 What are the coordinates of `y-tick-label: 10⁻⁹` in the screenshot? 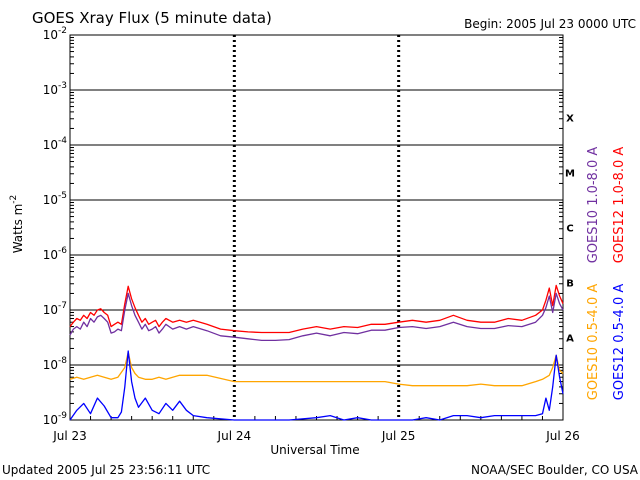 It's located at (55, 419).